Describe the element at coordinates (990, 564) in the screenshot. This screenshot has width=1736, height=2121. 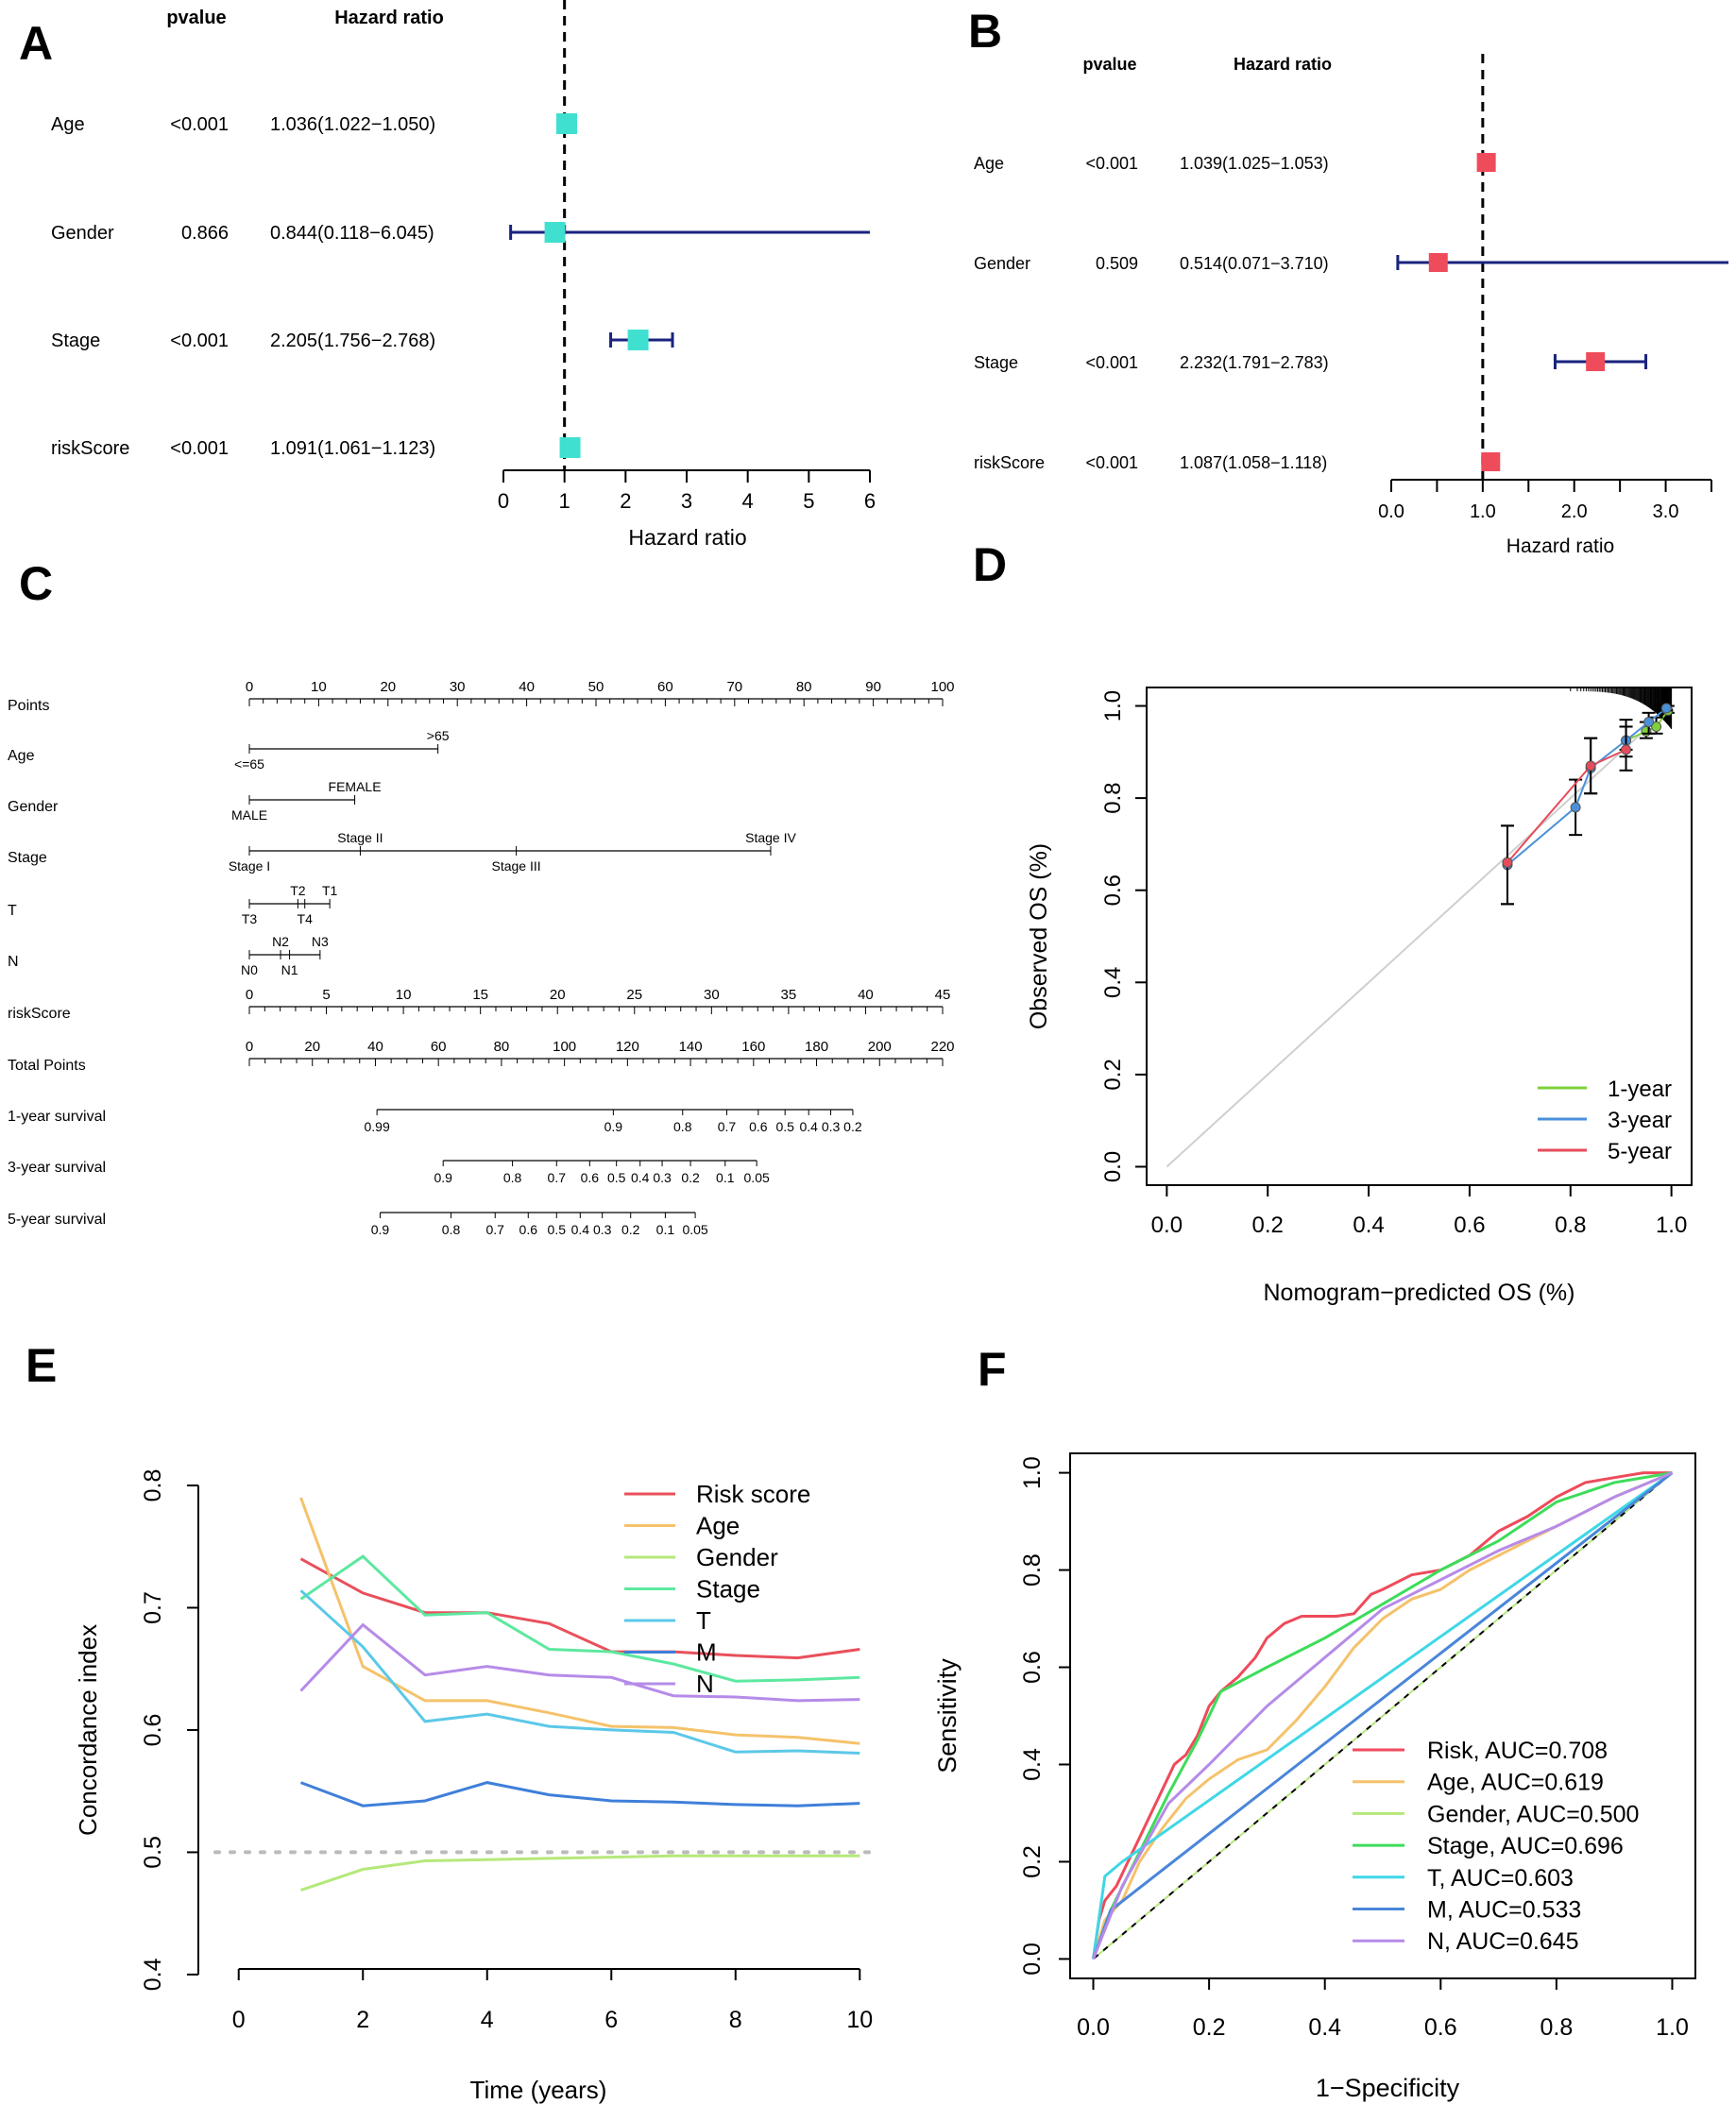
I see `panel-label-d: D` at that location.